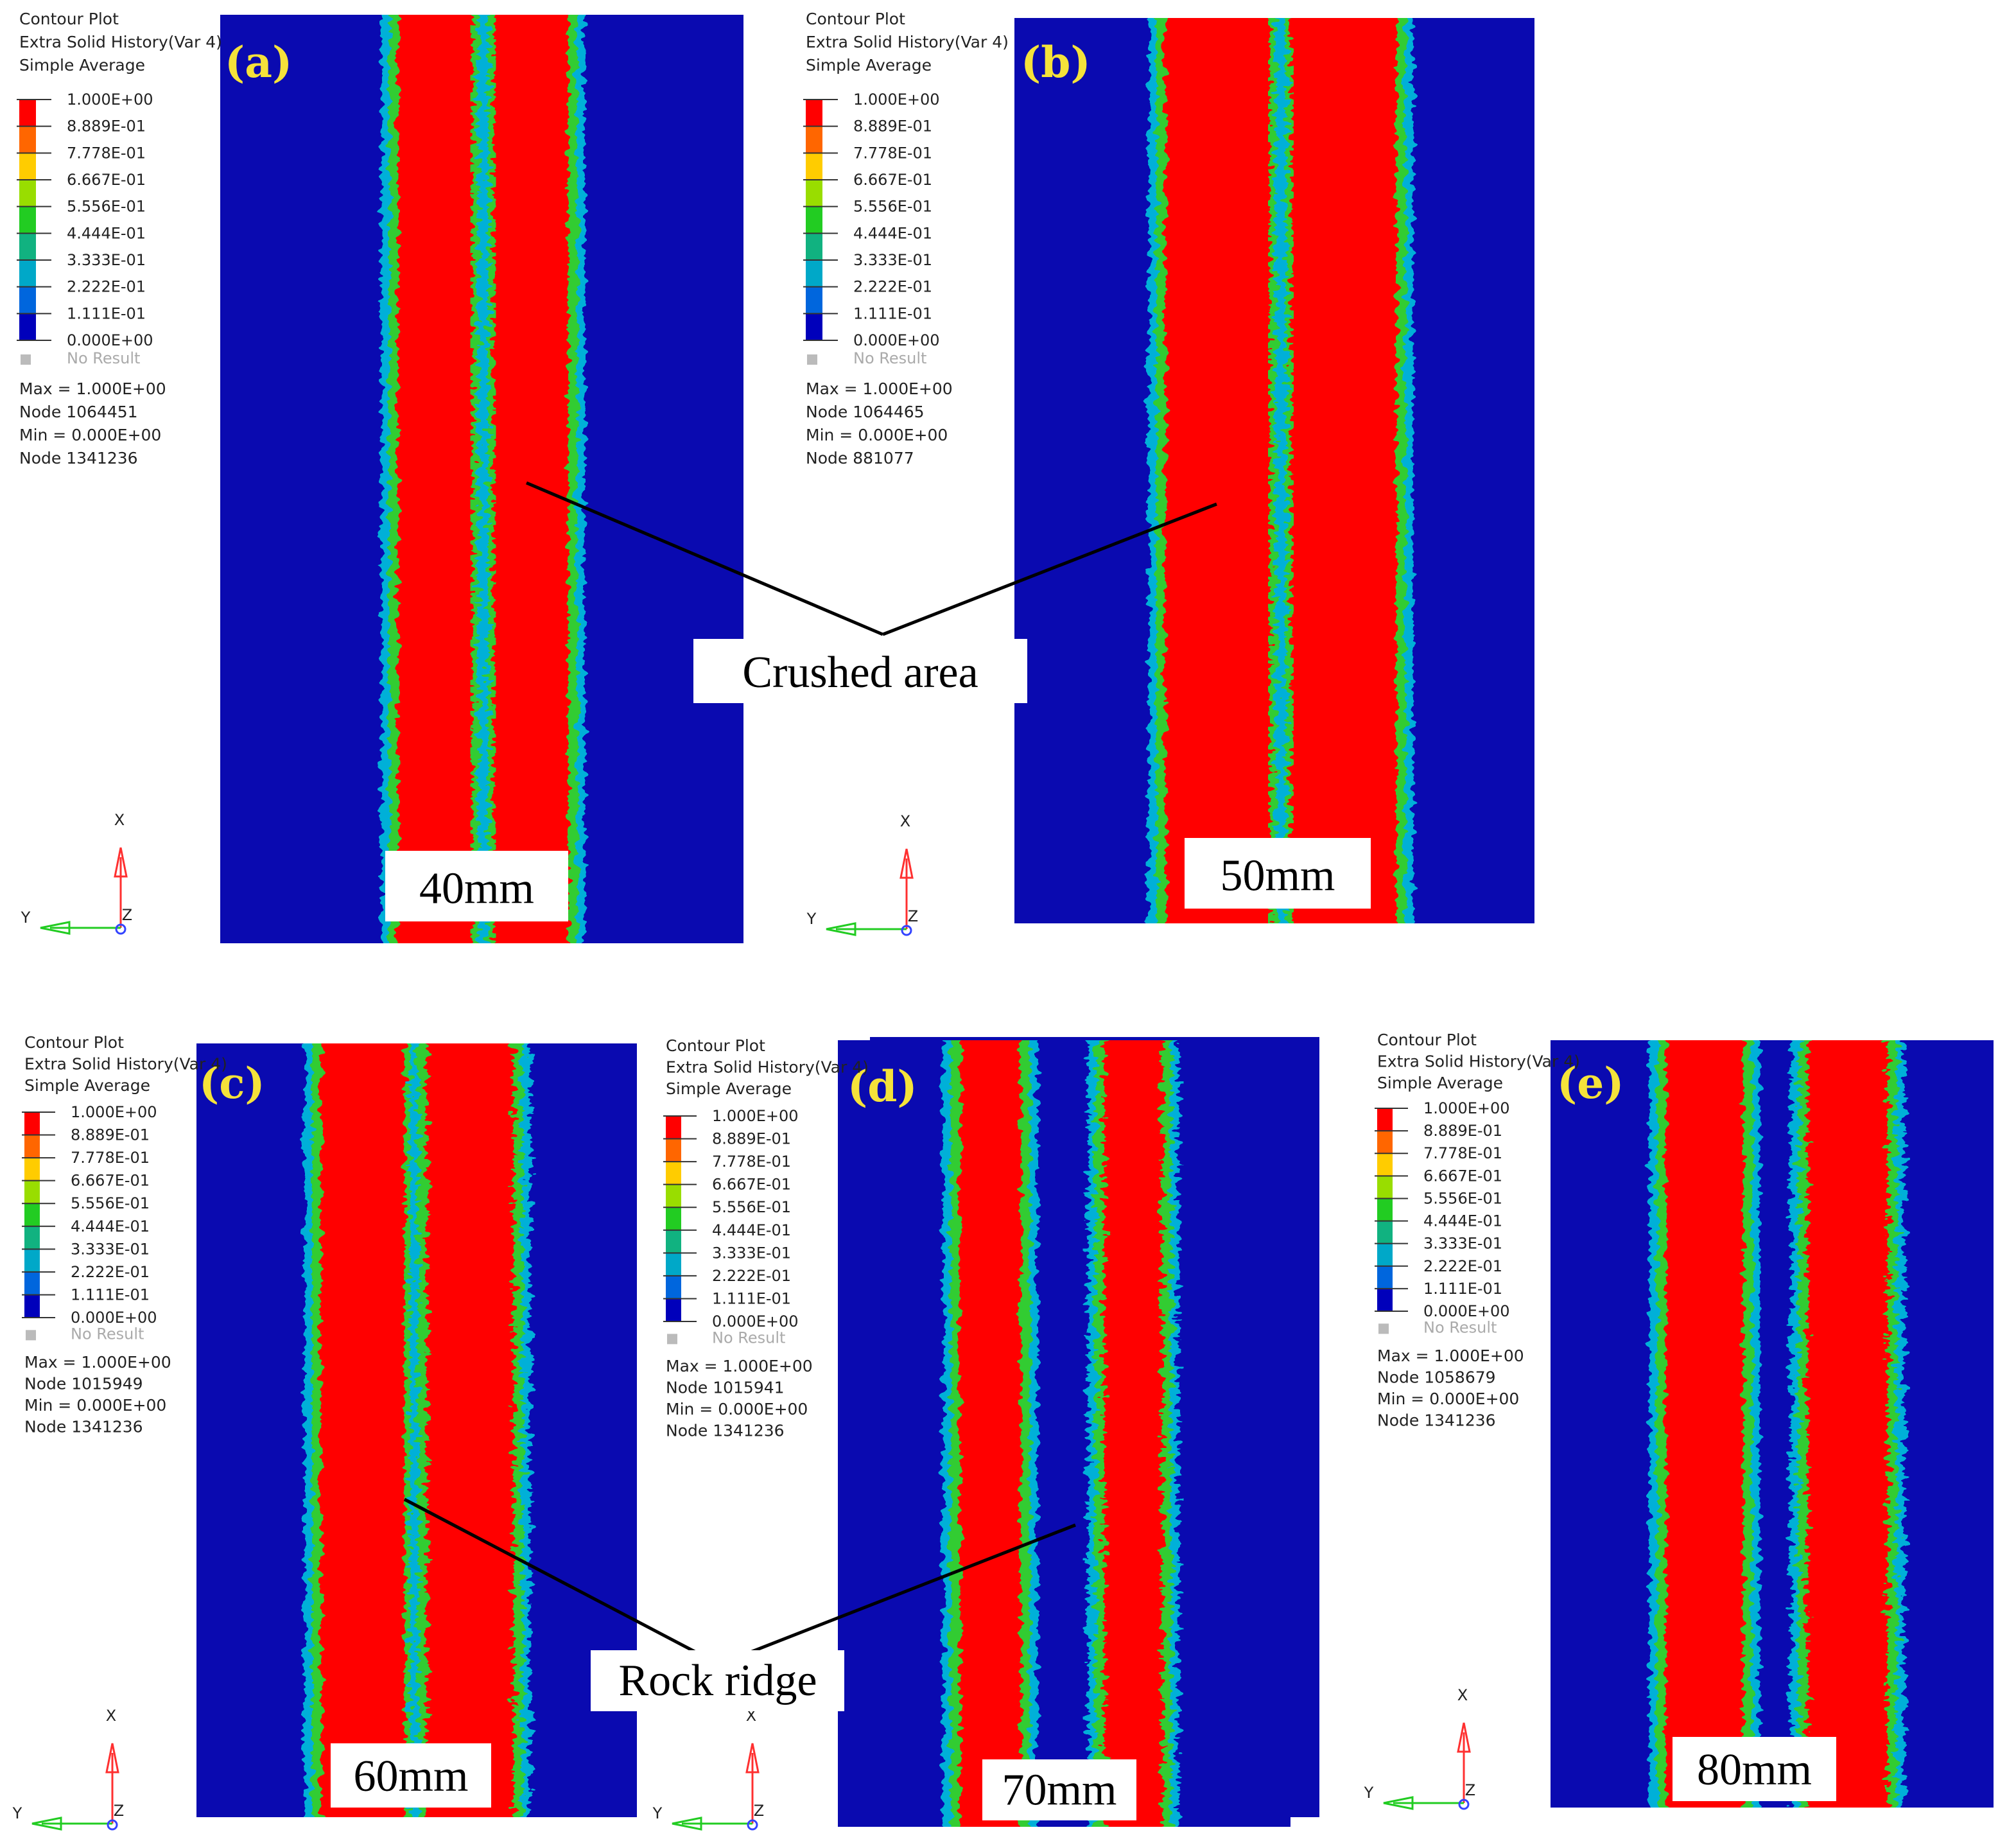 This screenshot has height=1848, width=2016. What do you see at coordinates (1056, 62) in the screenshot?
I see `panel-label: (b)` at bounding box center [1056, 62].